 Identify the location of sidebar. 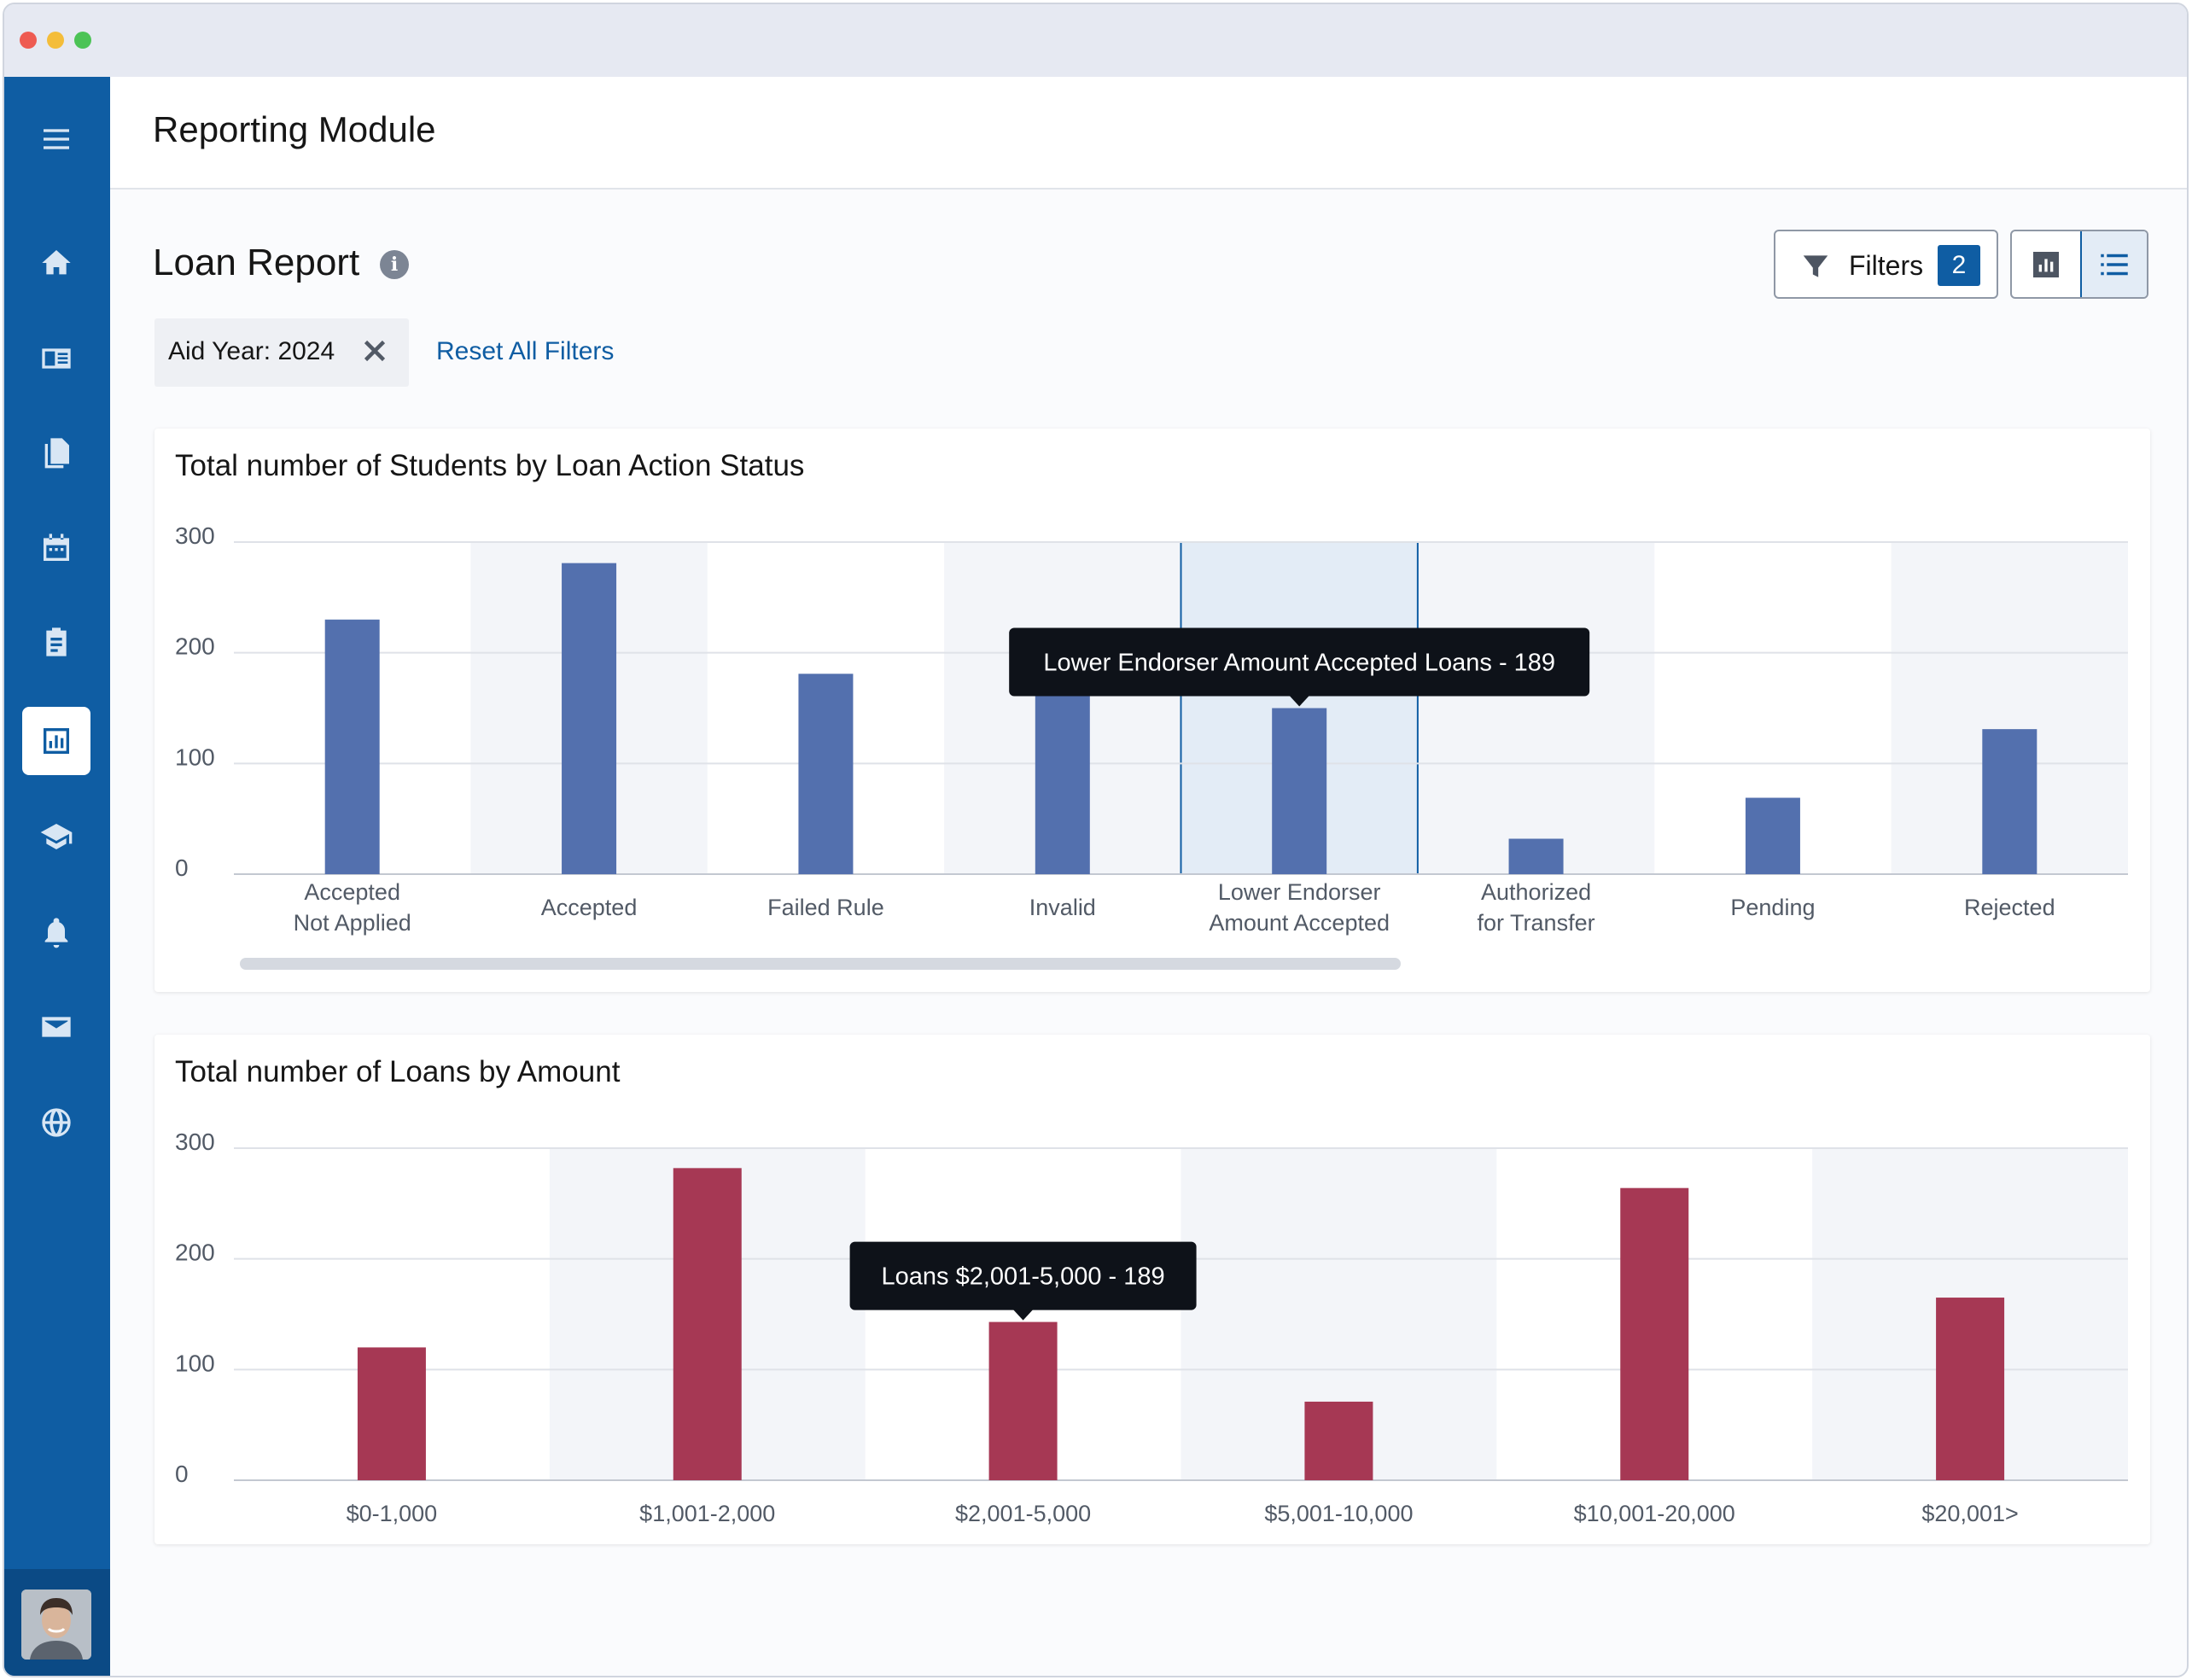
(57, 877).